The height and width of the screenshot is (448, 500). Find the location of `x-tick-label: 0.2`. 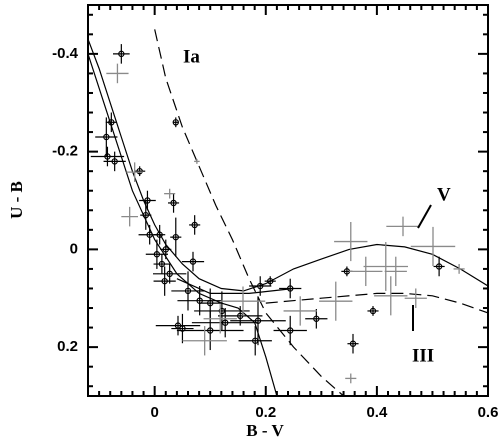

x-tick-label: 0.2 is located at coordinates (265, 412).